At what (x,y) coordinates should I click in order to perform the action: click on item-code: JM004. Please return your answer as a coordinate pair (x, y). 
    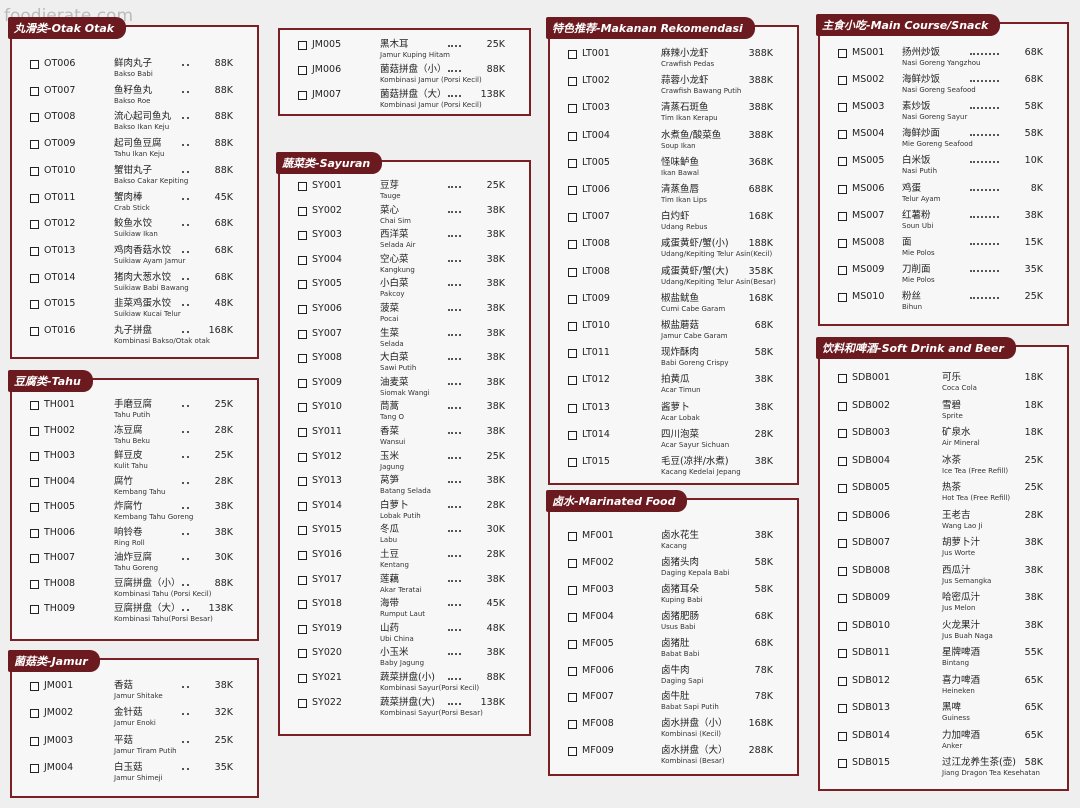
    Looking at the image, I should click on (59, 767).